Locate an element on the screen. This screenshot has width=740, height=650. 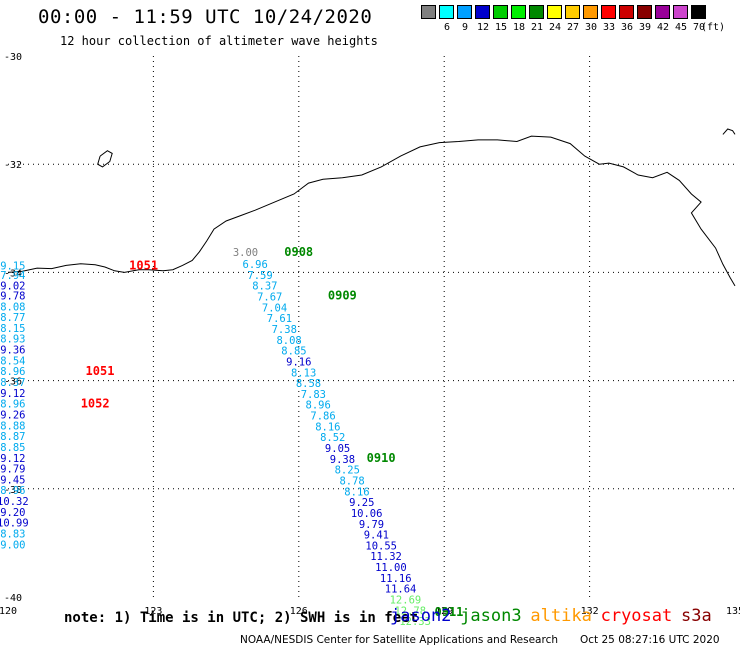
swh-reading: 8.87 is located at coordinates (12, 437).